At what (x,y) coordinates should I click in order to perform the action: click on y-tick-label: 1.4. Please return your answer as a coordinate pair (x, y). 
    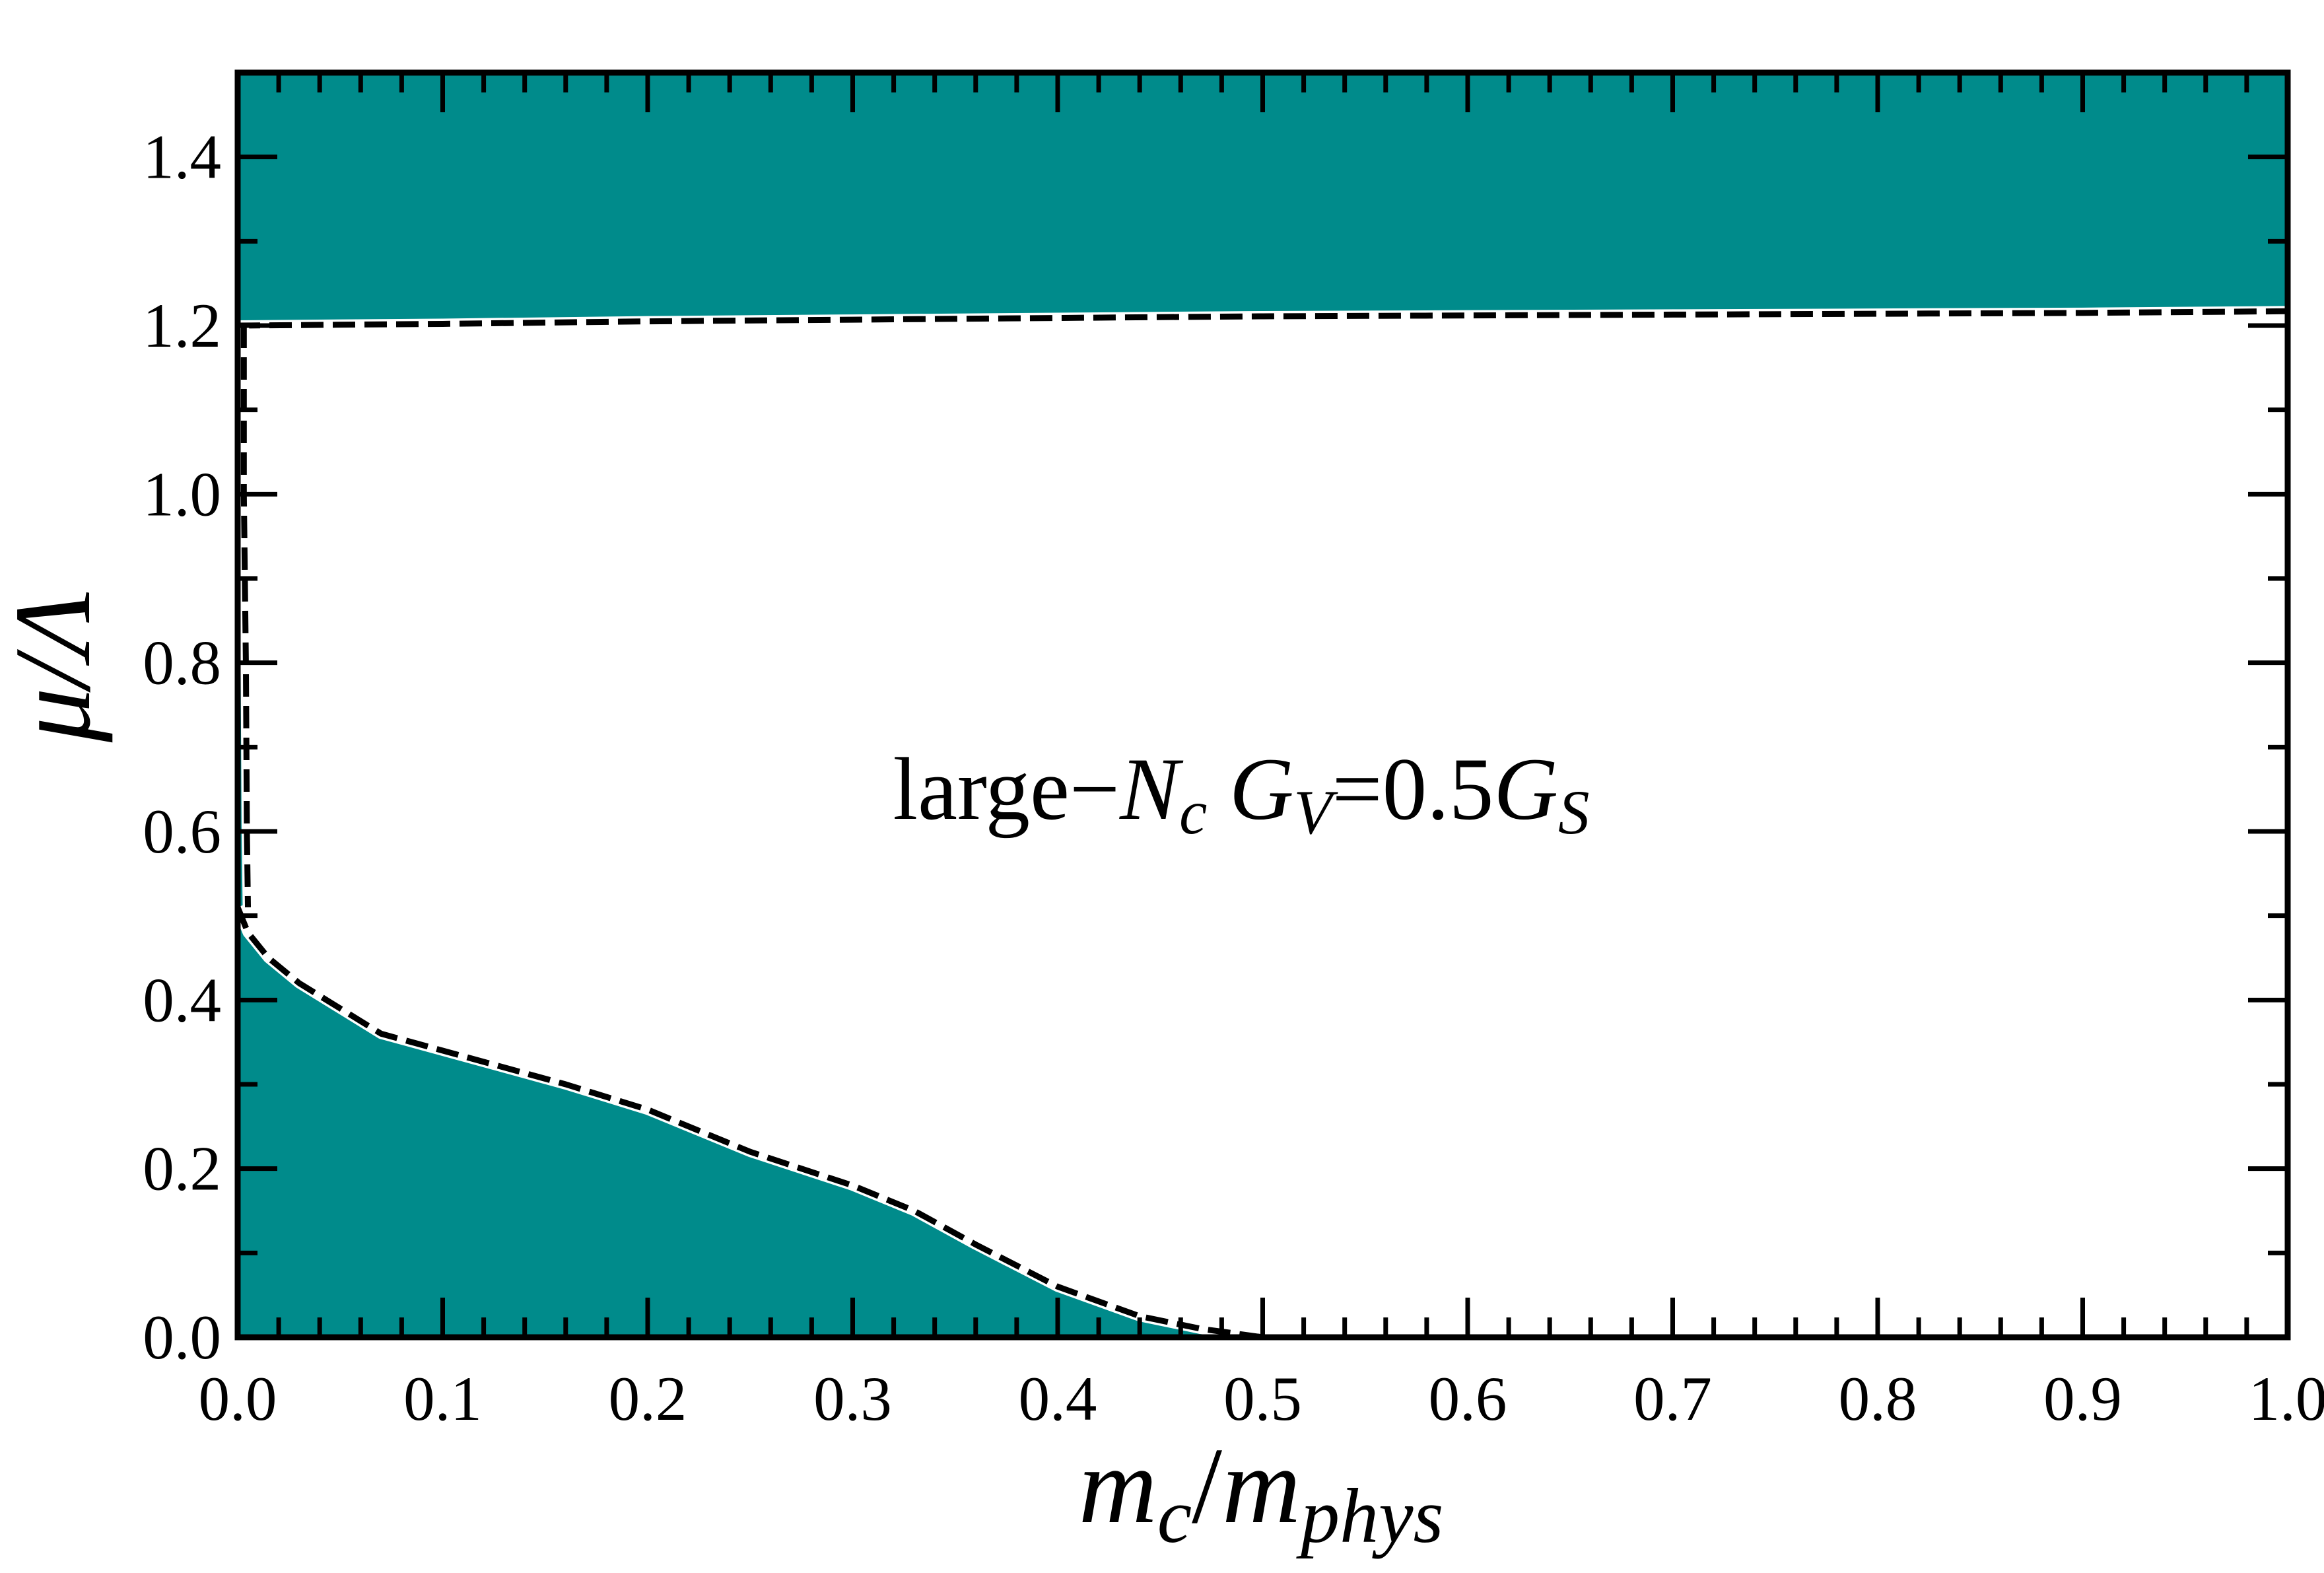
    Looking at the image, I should click on (182, 157).